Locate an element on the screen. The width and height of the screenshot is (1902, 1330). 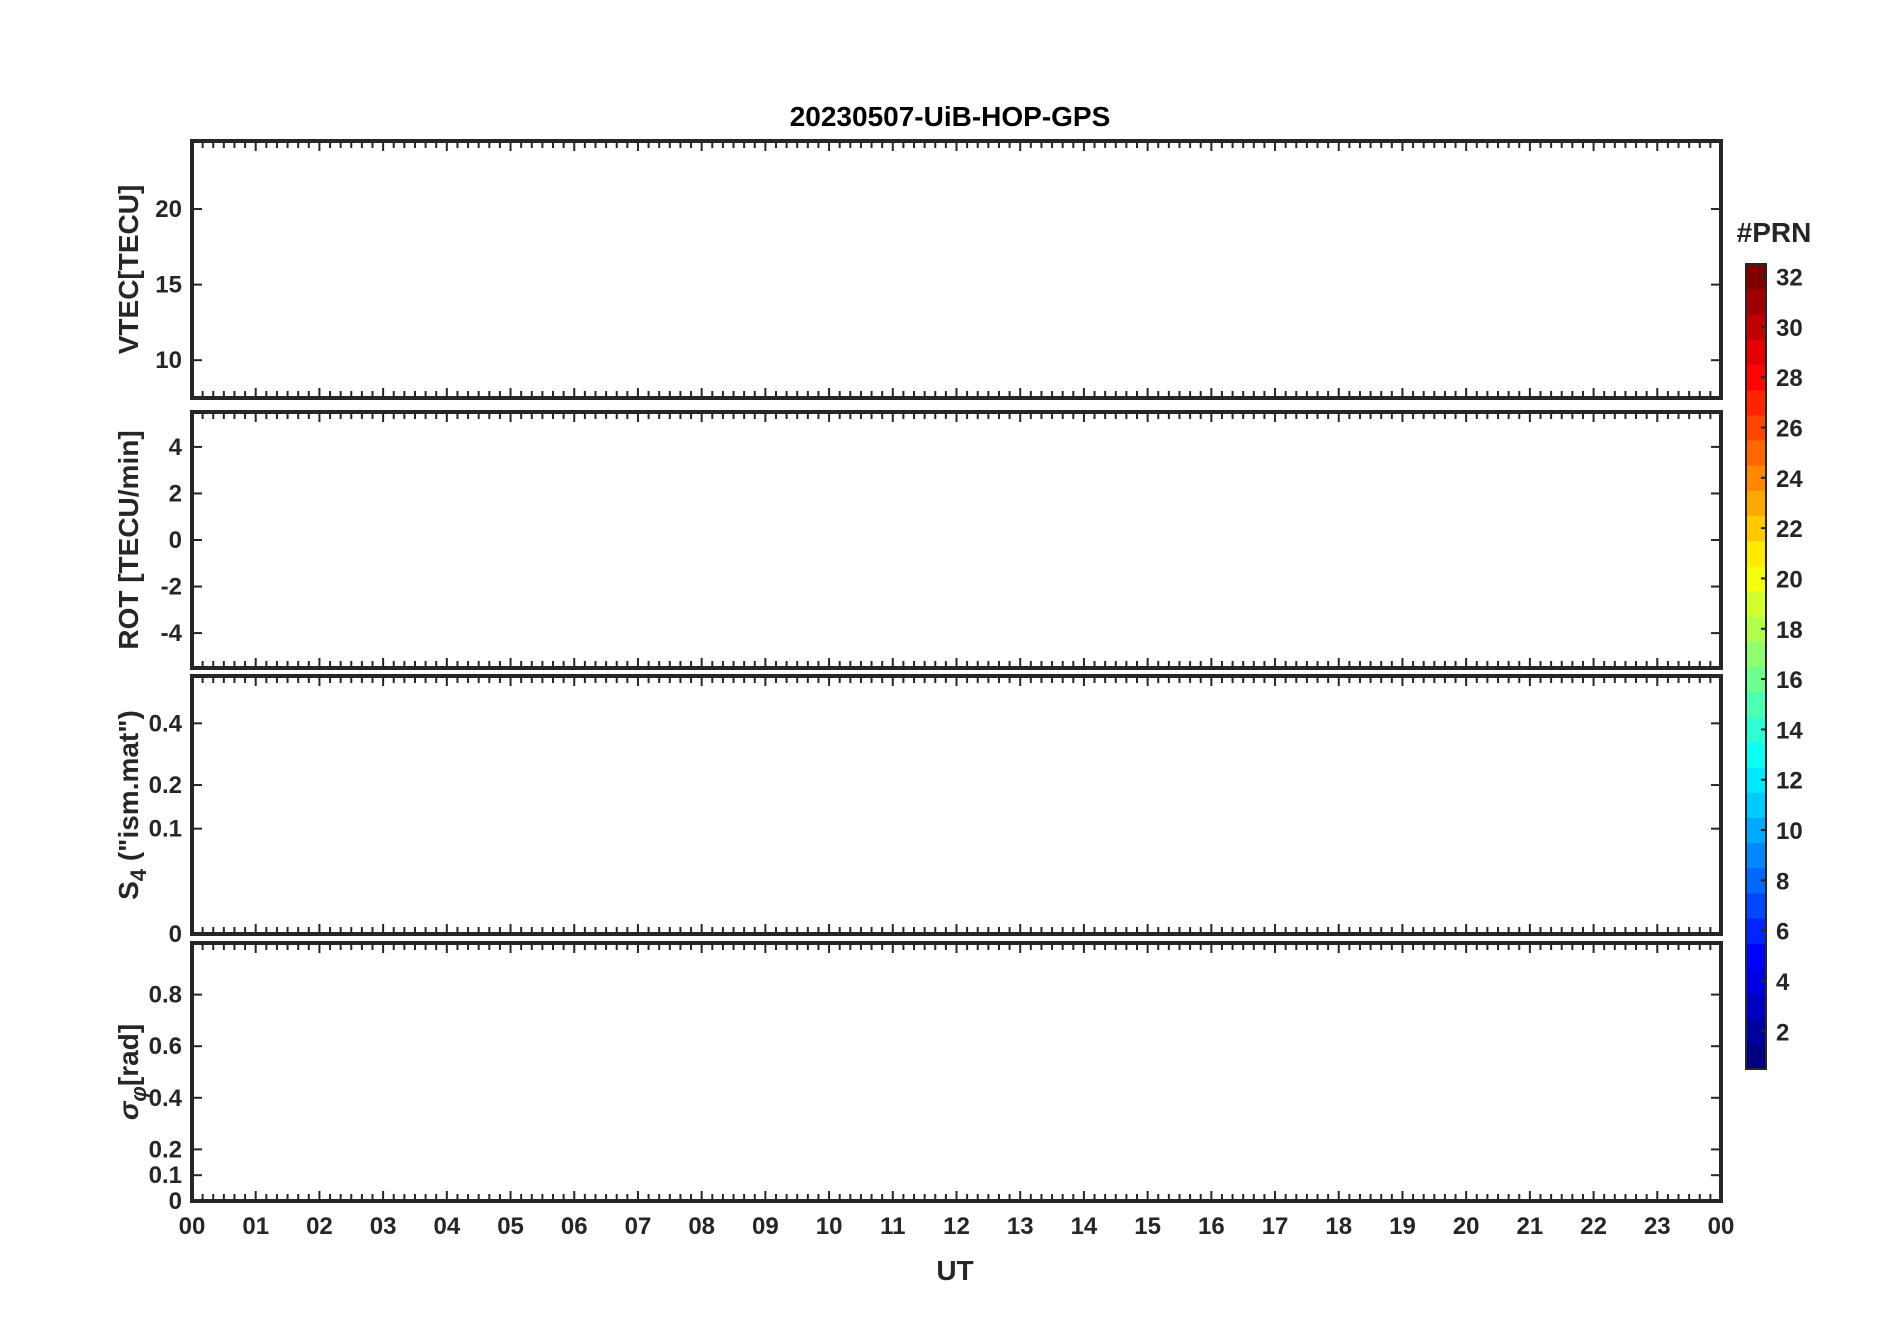
y-tick-label: -4 is located at coordinates (172, 633).